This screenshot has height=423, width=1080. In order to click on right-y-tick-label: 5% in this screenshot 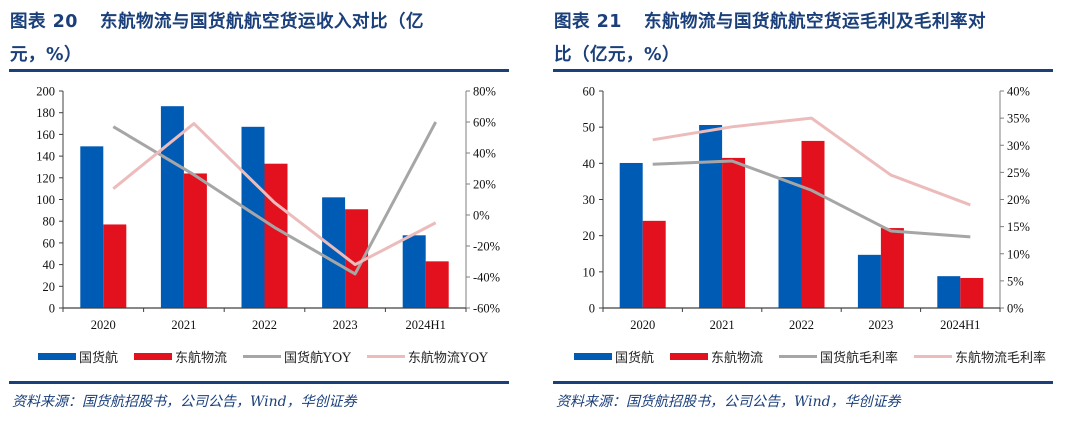, I will do `click(1015, 281)`.